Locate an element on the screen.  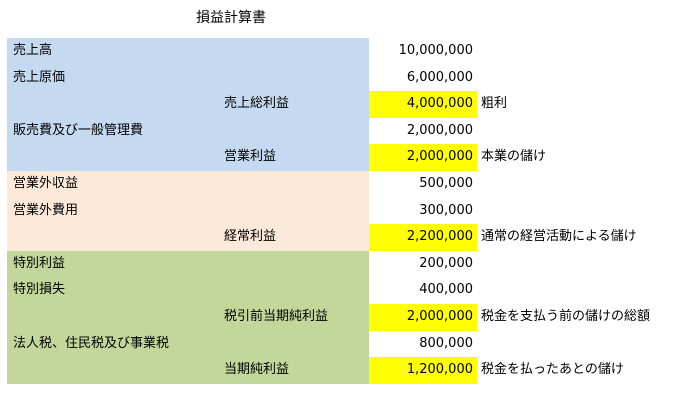
item-label: 特別利益 is located at coordinates (39, 263).